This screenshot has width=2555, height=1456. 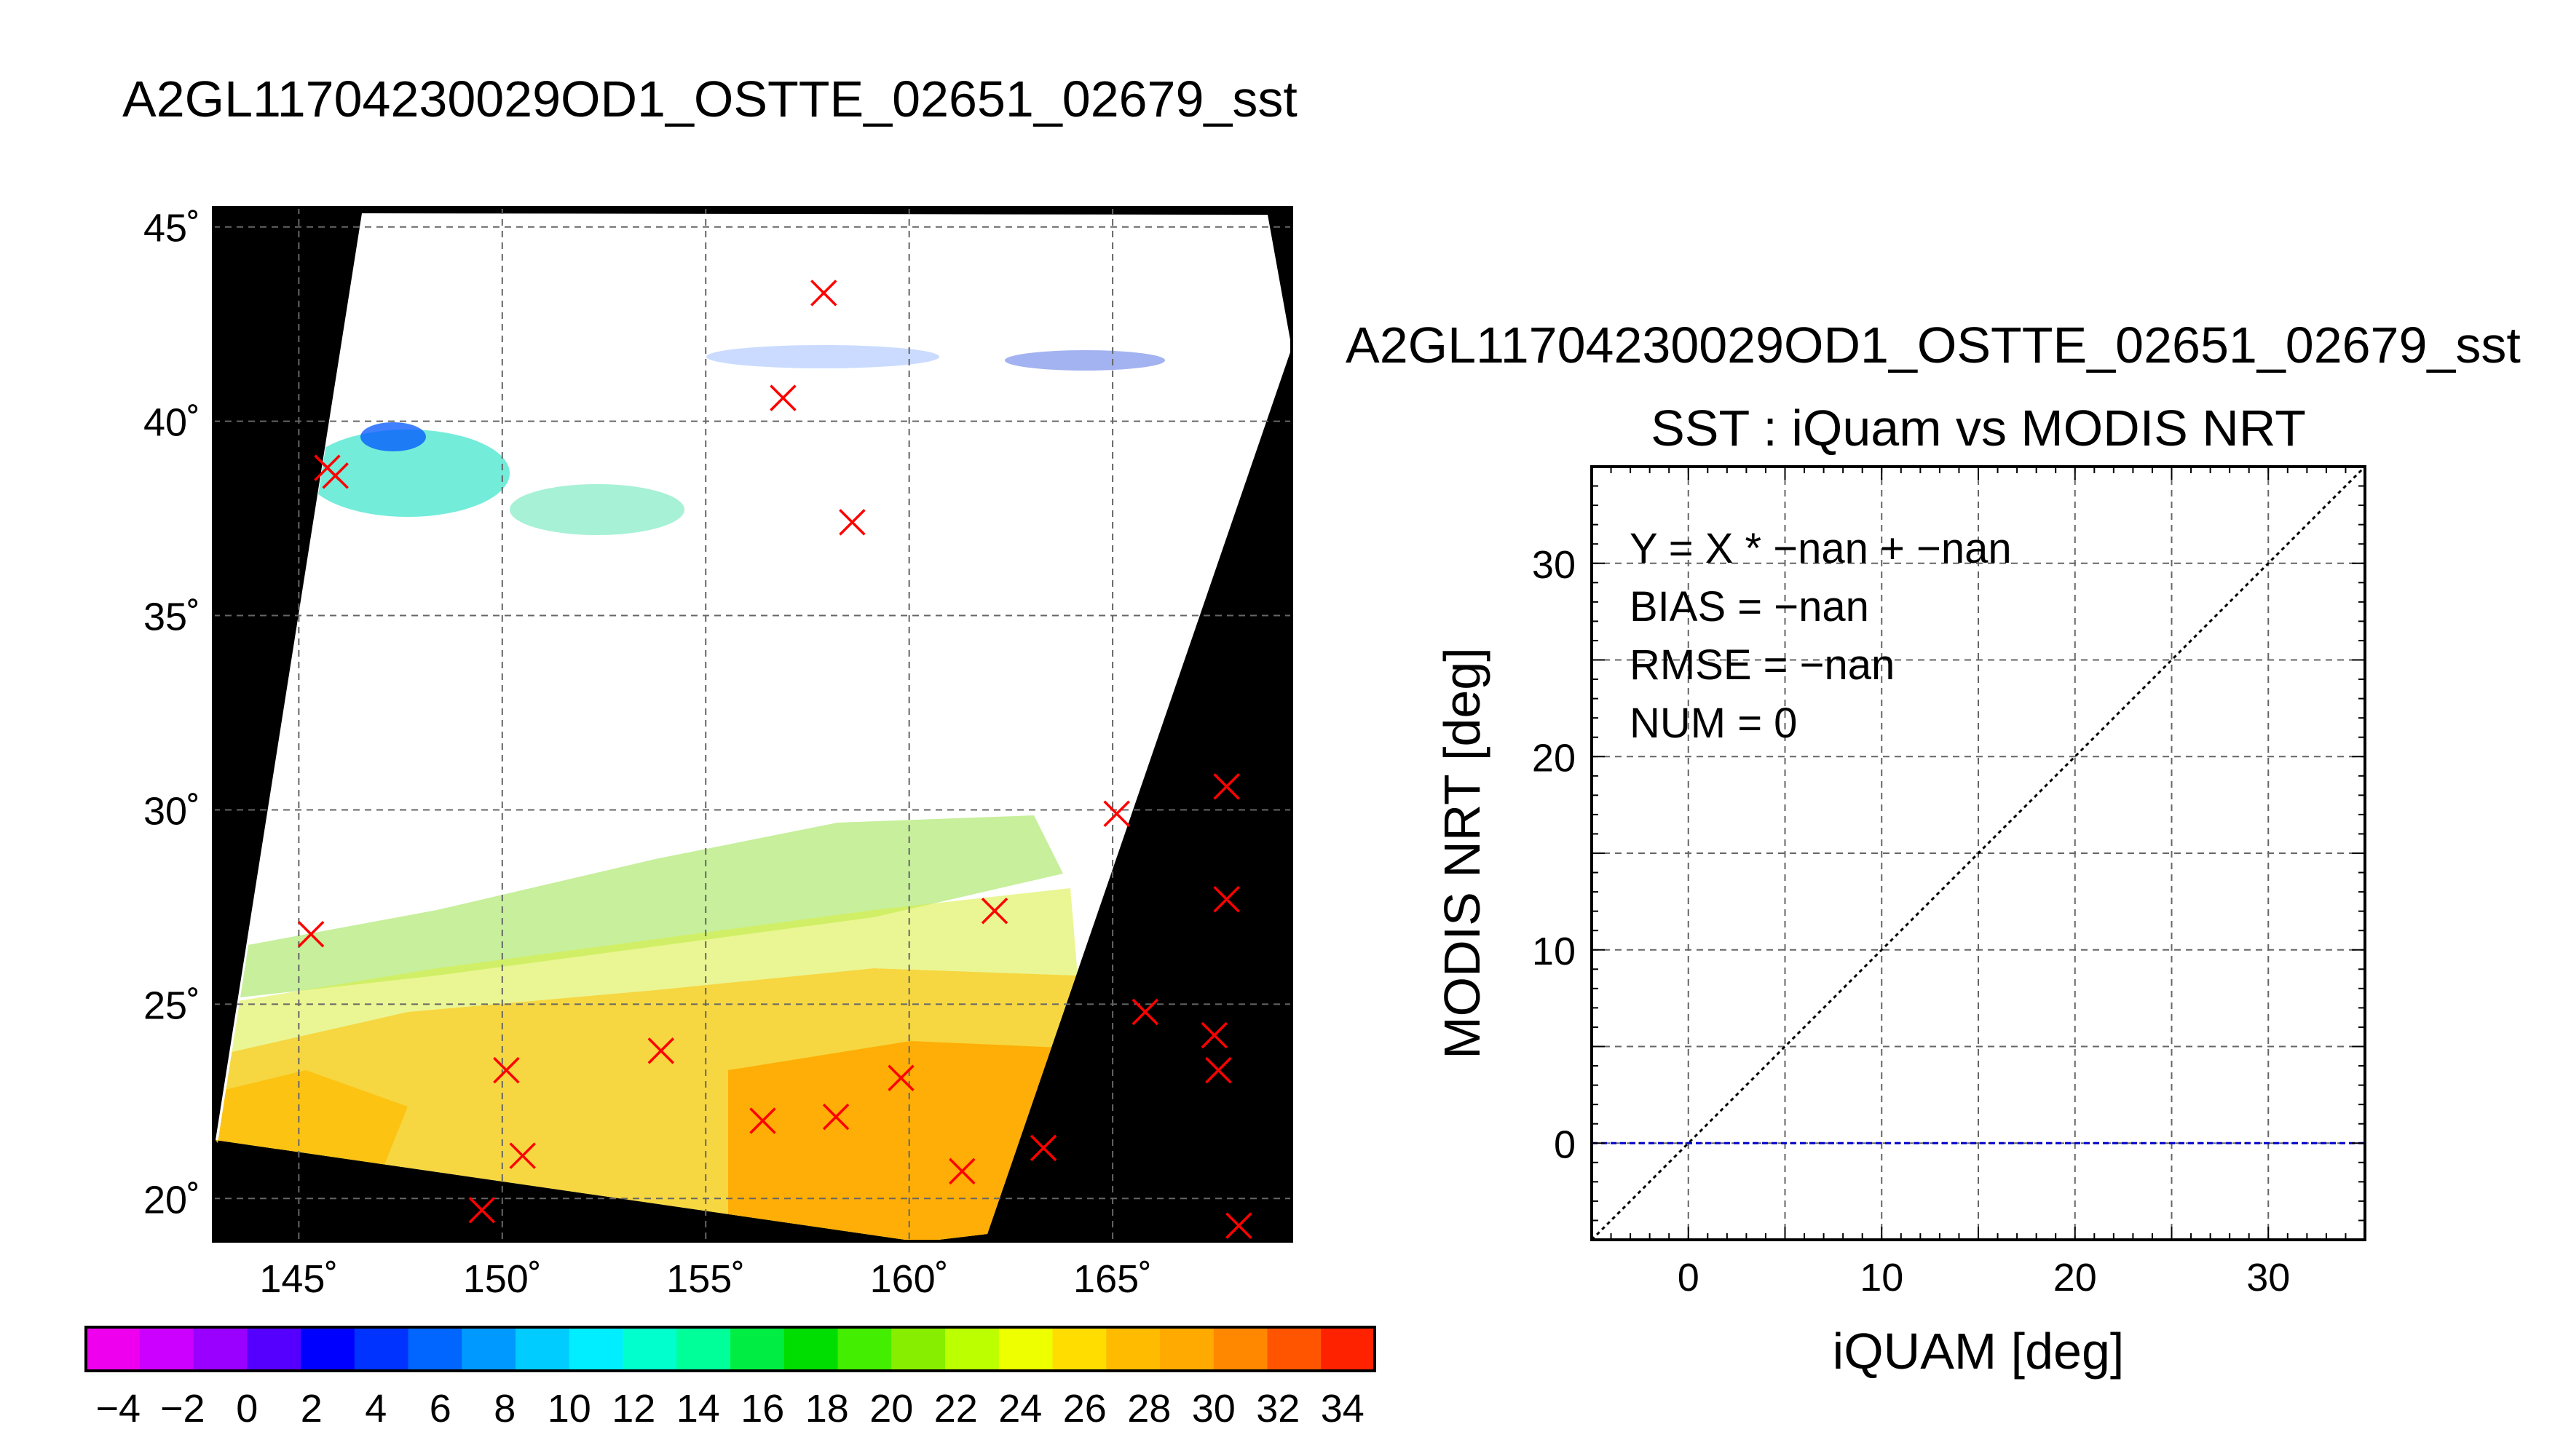 I want to click on scatter-y-tick-labels: 0 10 20 30, so click(x=1554, y=855).